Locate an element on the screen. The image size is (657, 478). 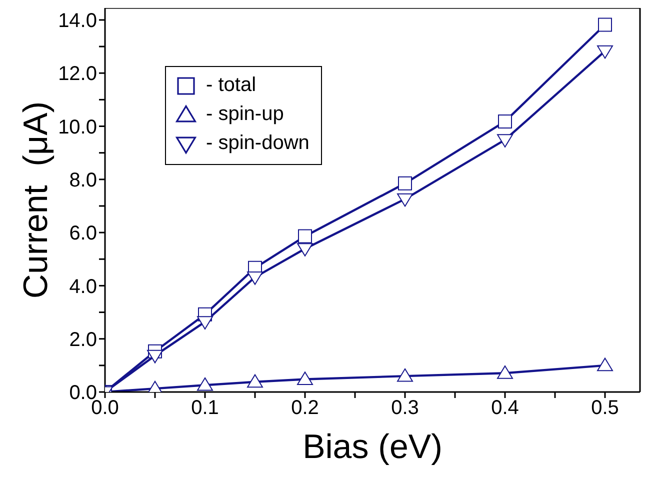
y-tick-label: 10.0 is located at coordinates (77, 127).